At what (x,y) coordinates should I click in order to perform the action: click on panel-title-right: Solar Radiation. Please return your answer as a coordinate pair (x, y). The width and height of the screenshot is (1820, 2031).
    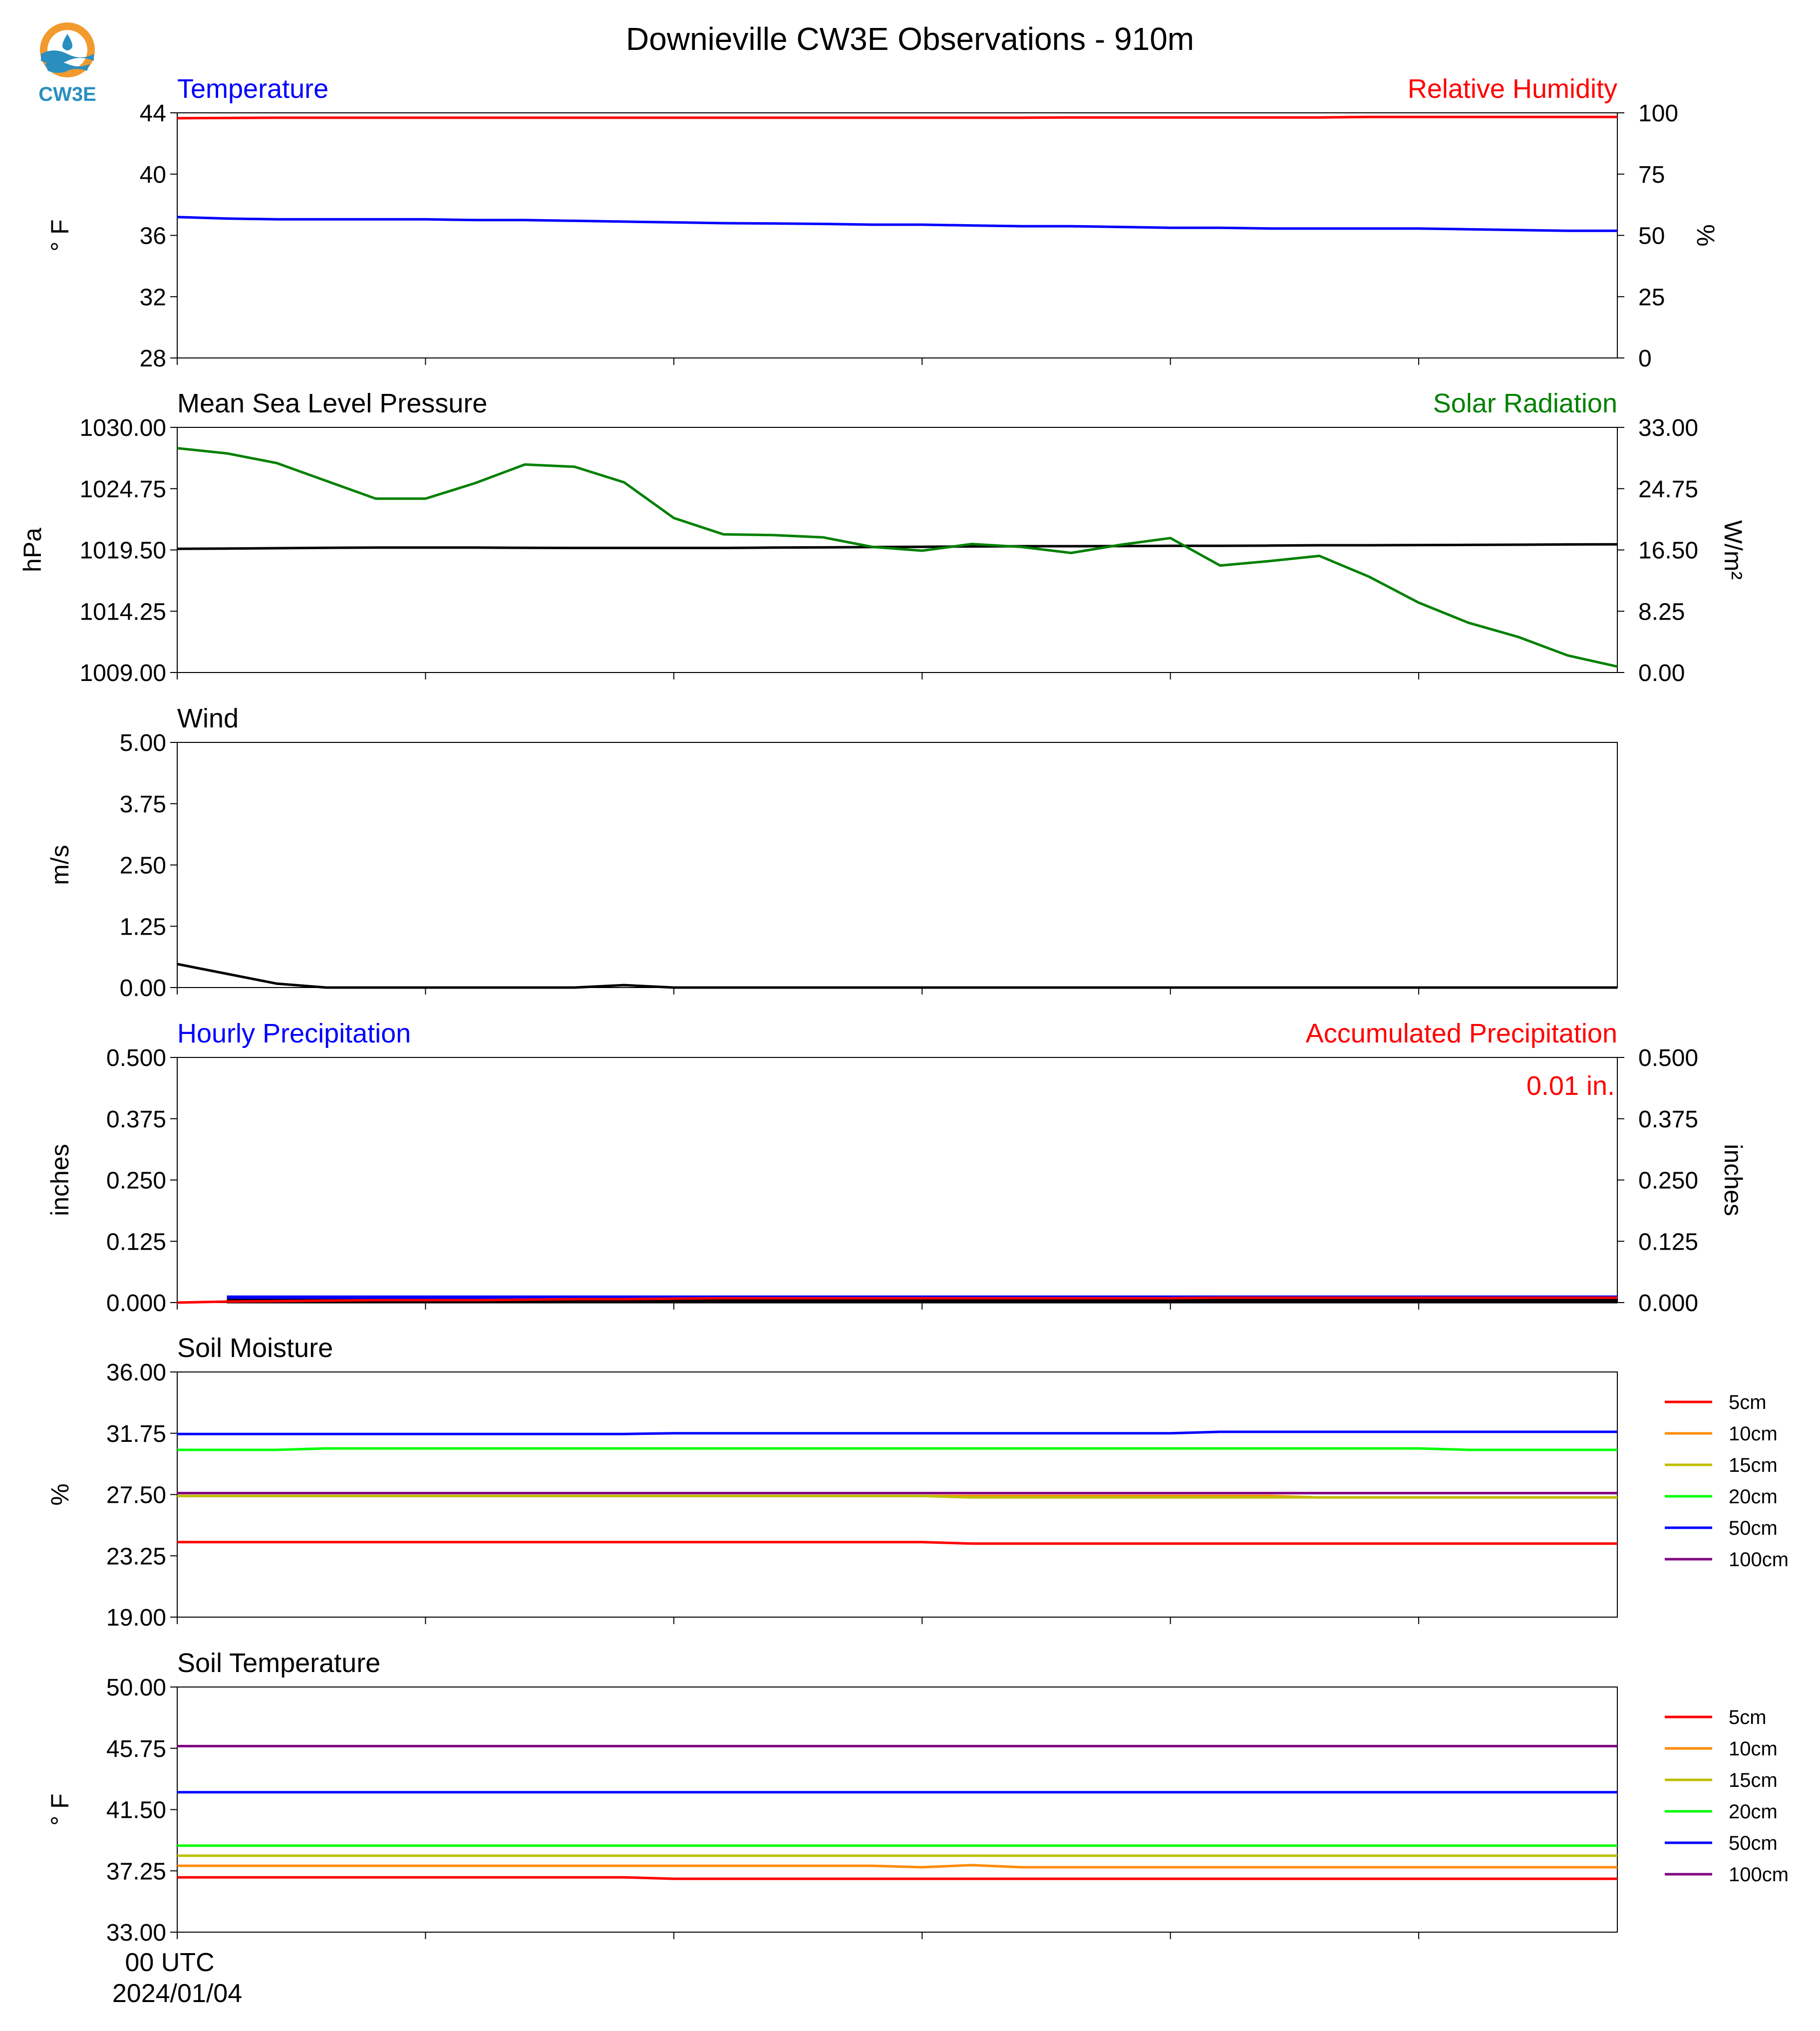
    Looking at the image, I should click on (1525, 403).